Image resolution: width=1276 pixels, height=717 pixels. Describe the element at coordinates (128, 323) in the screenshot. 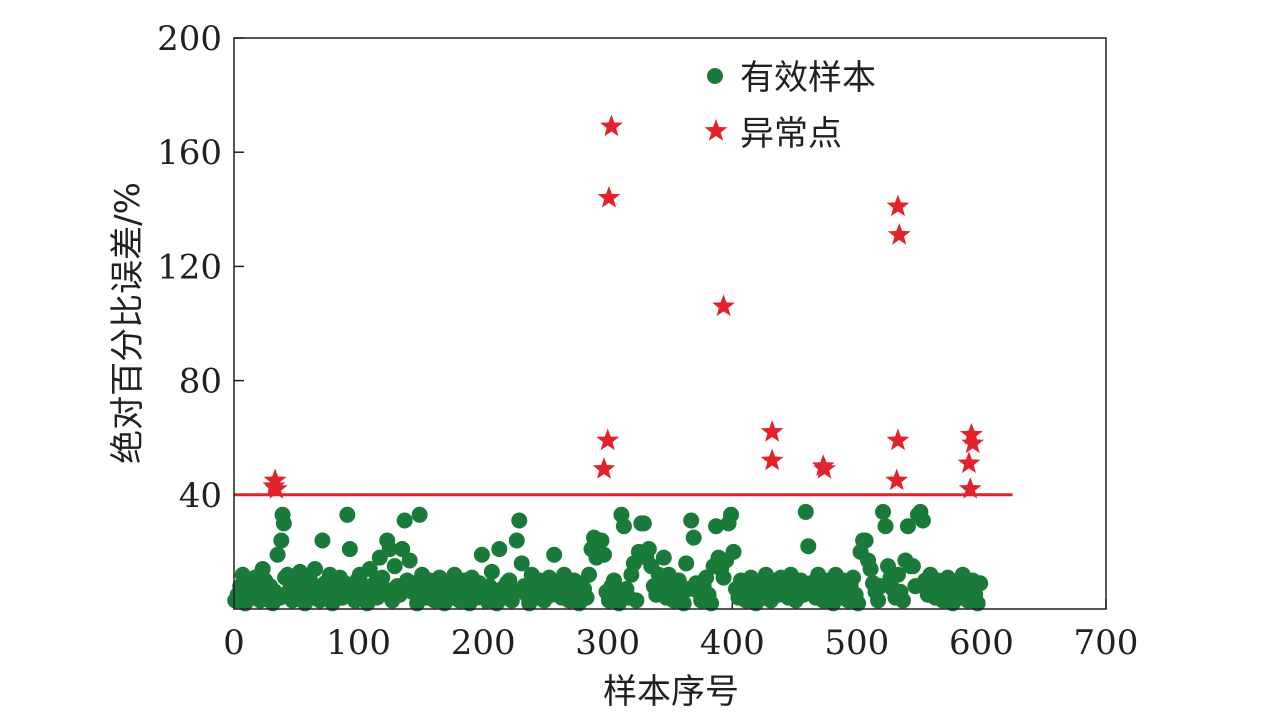

I see `y-axis-title: 绝对百分比误差/%` at that location.